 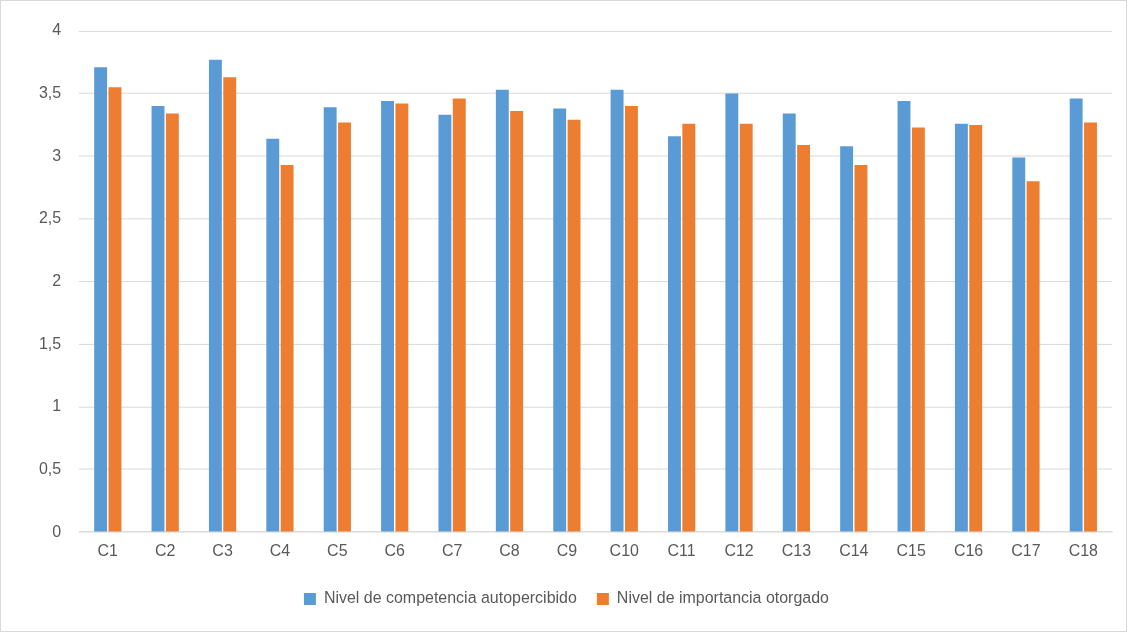 I want to click on legend-label: Nivel de importancia otorgado, so click(x=723, y=598).